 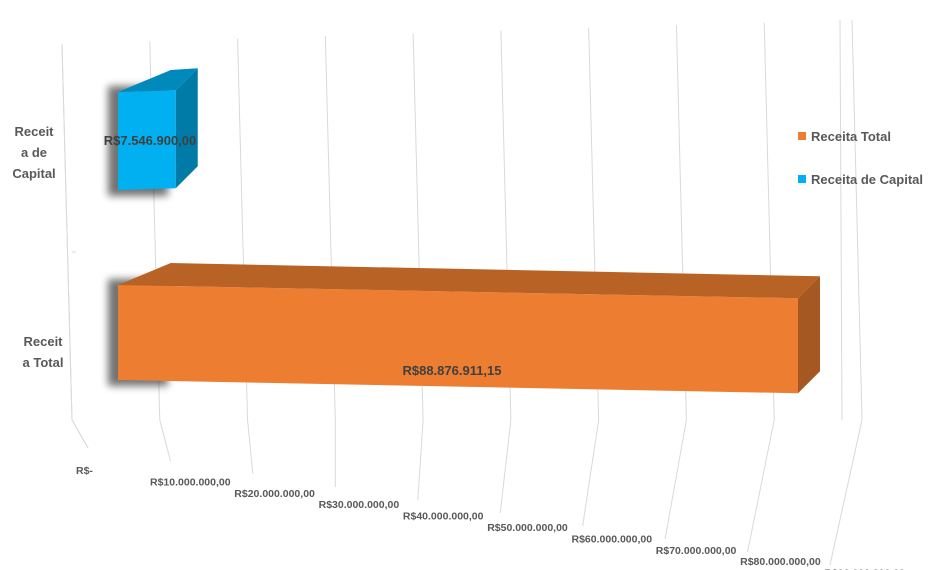 What do you see at coordinates (84, 471) in the screenshot?
I see `x-tick-label: R$-` at bounding box center [84, 471].